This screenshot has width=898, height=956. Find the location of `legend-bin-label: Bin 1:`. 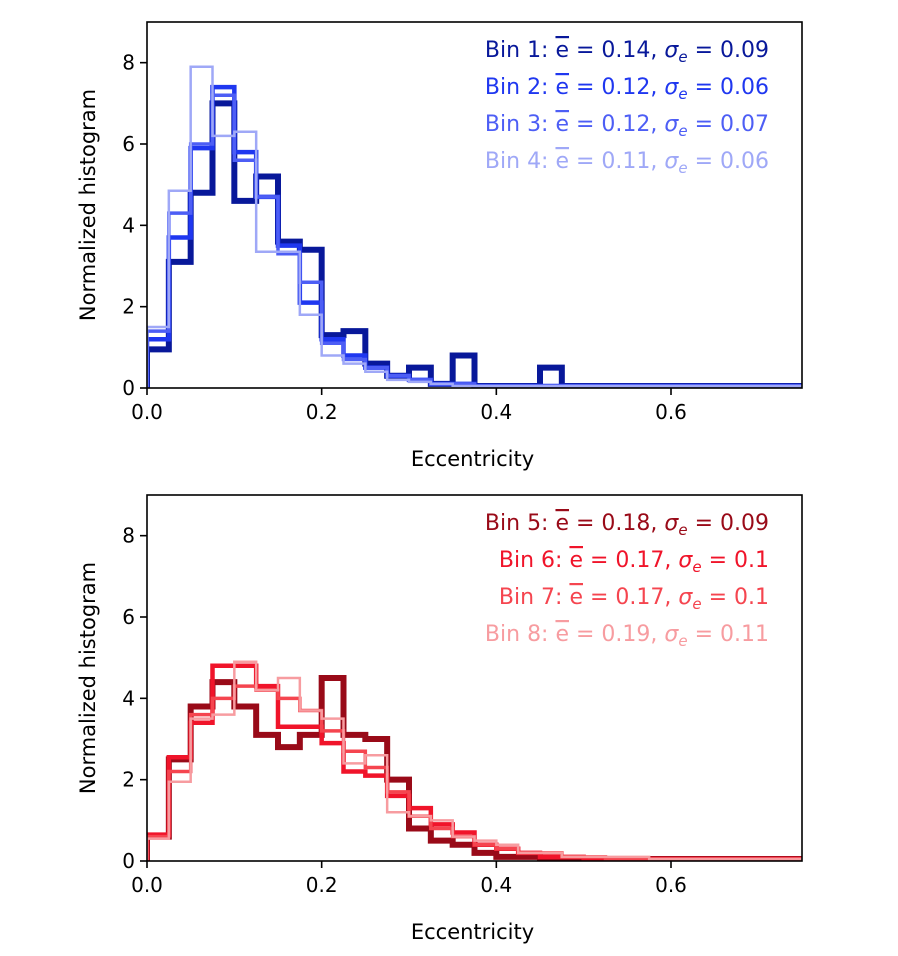

legend-bin-label: Bin 1: is located at coordinates (520, 50).